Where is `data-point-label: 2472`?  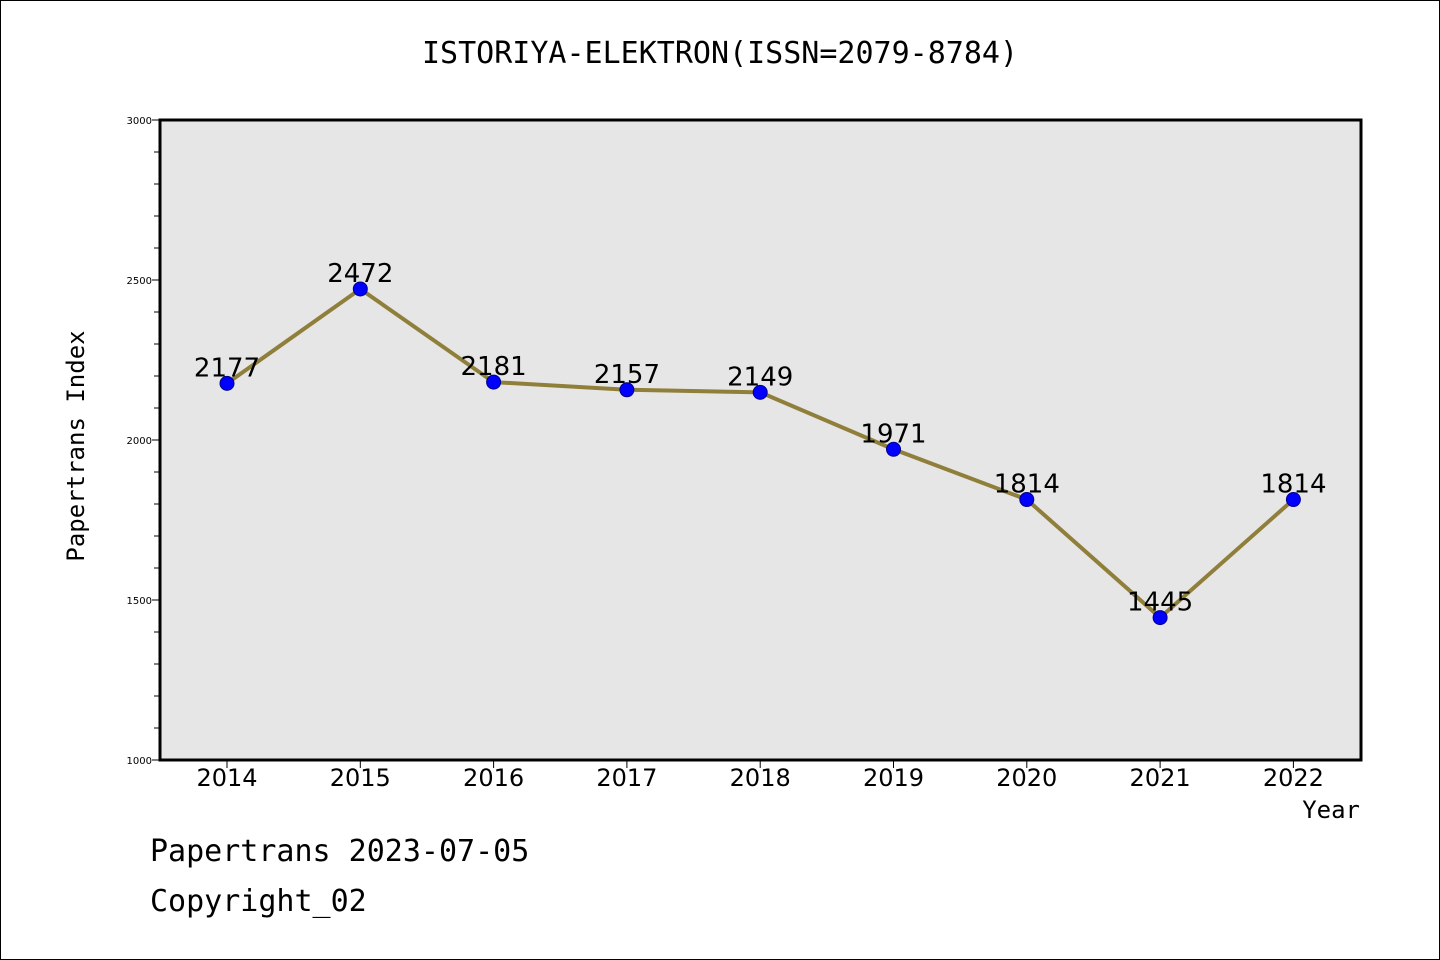
data-point-label: 2472 is located at coordinates (360, 274).